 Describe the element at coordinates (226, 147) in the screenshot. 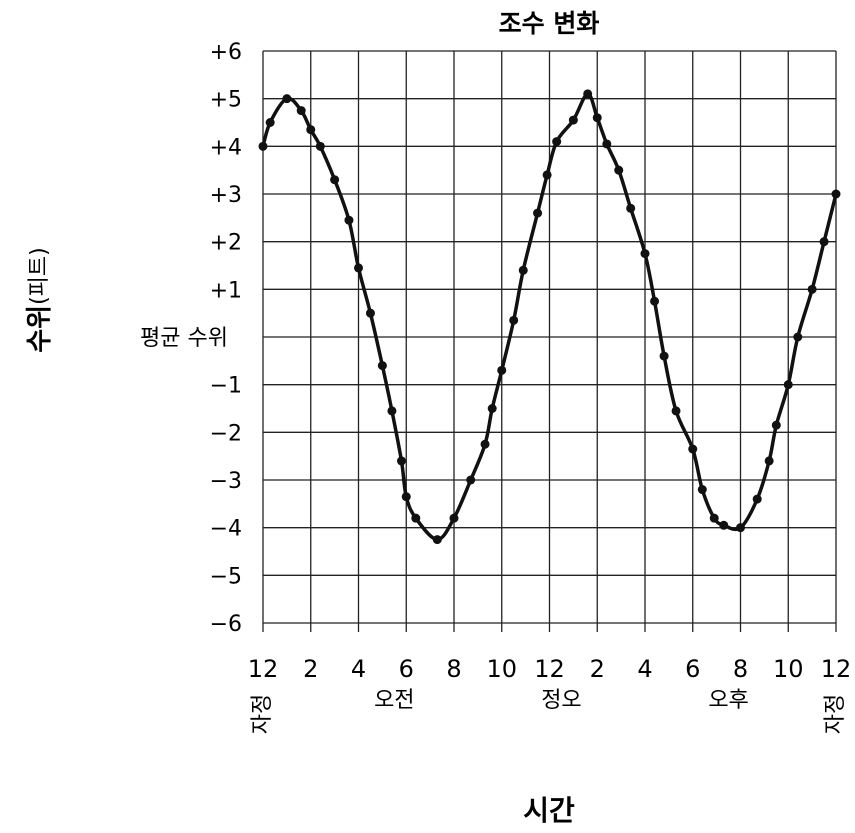

I see `y-tick-label: +4` at that location.